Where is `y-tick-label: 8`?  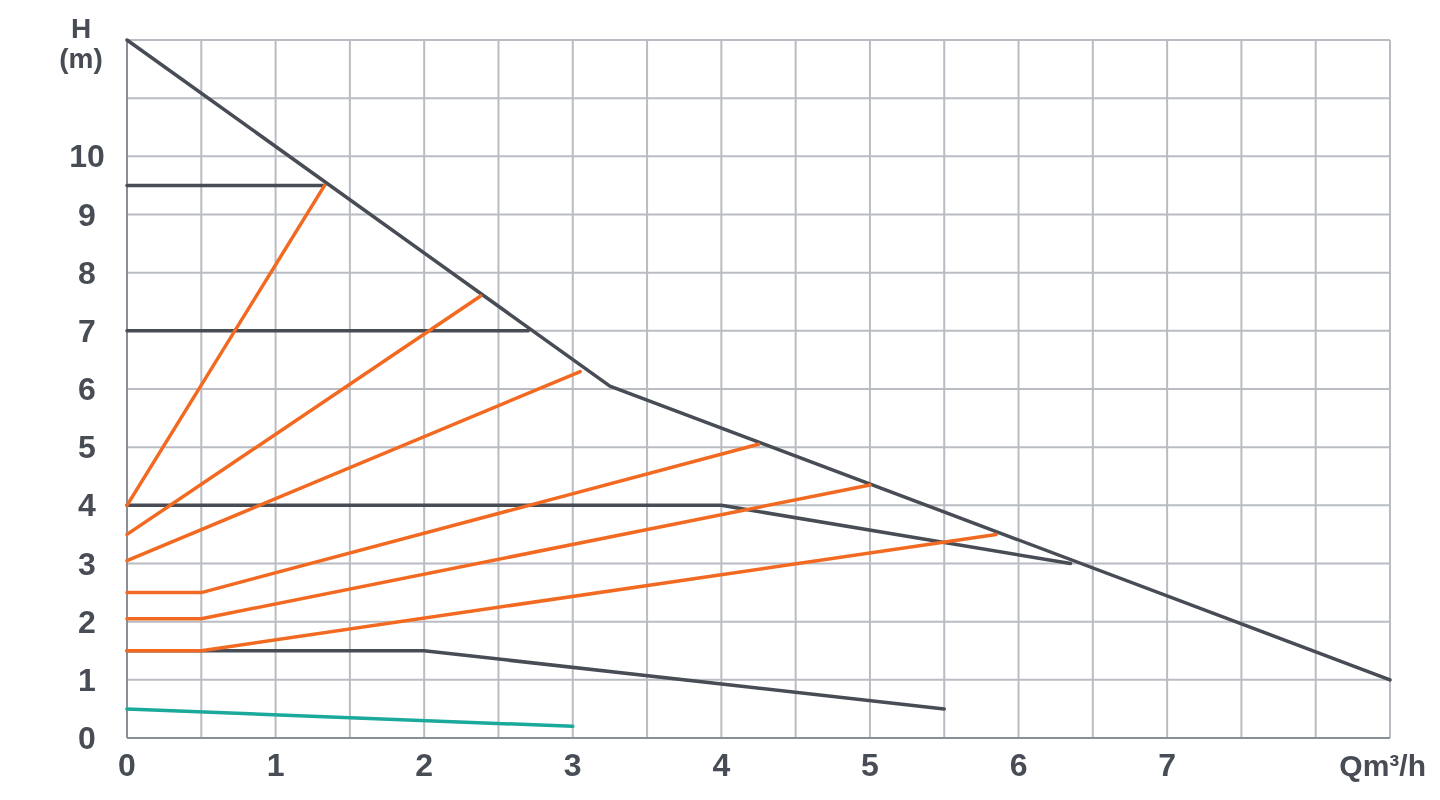 y-tick-label: 8 is located at coordinates (87, 272).